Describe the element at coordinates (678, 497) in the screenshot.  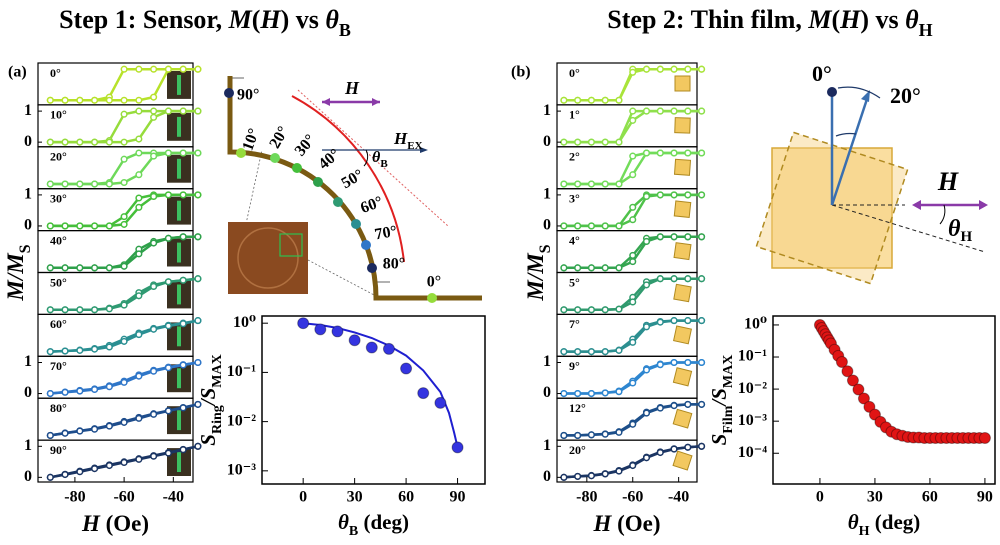
I see `x-tick-label: -40` at that location.